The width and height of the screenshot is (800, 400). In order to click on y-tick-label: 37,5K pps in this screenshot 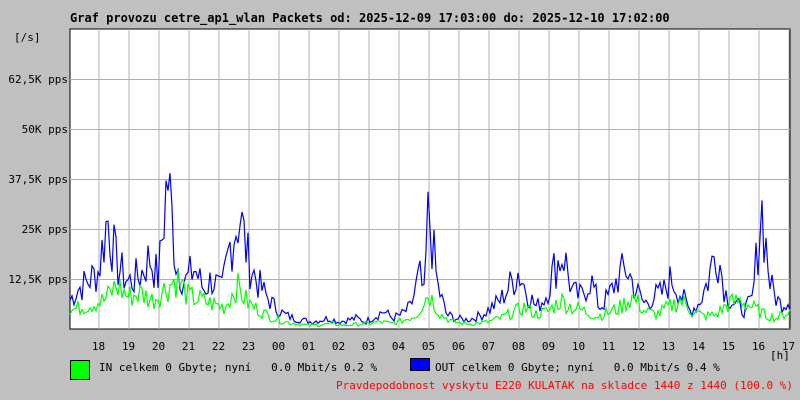, I will do `click(38, 179)`.